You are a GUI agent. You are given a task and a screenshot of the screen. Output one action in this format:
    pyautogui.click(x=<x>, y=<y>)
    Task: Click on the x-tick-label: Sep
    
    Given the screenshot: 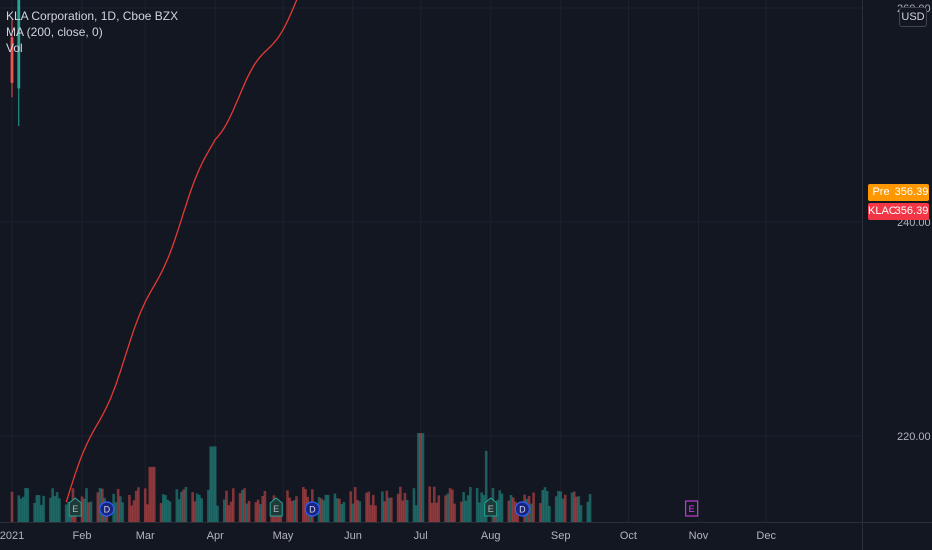 What is the action you would take?
    pyautogui.click(x=561, y=536)
    